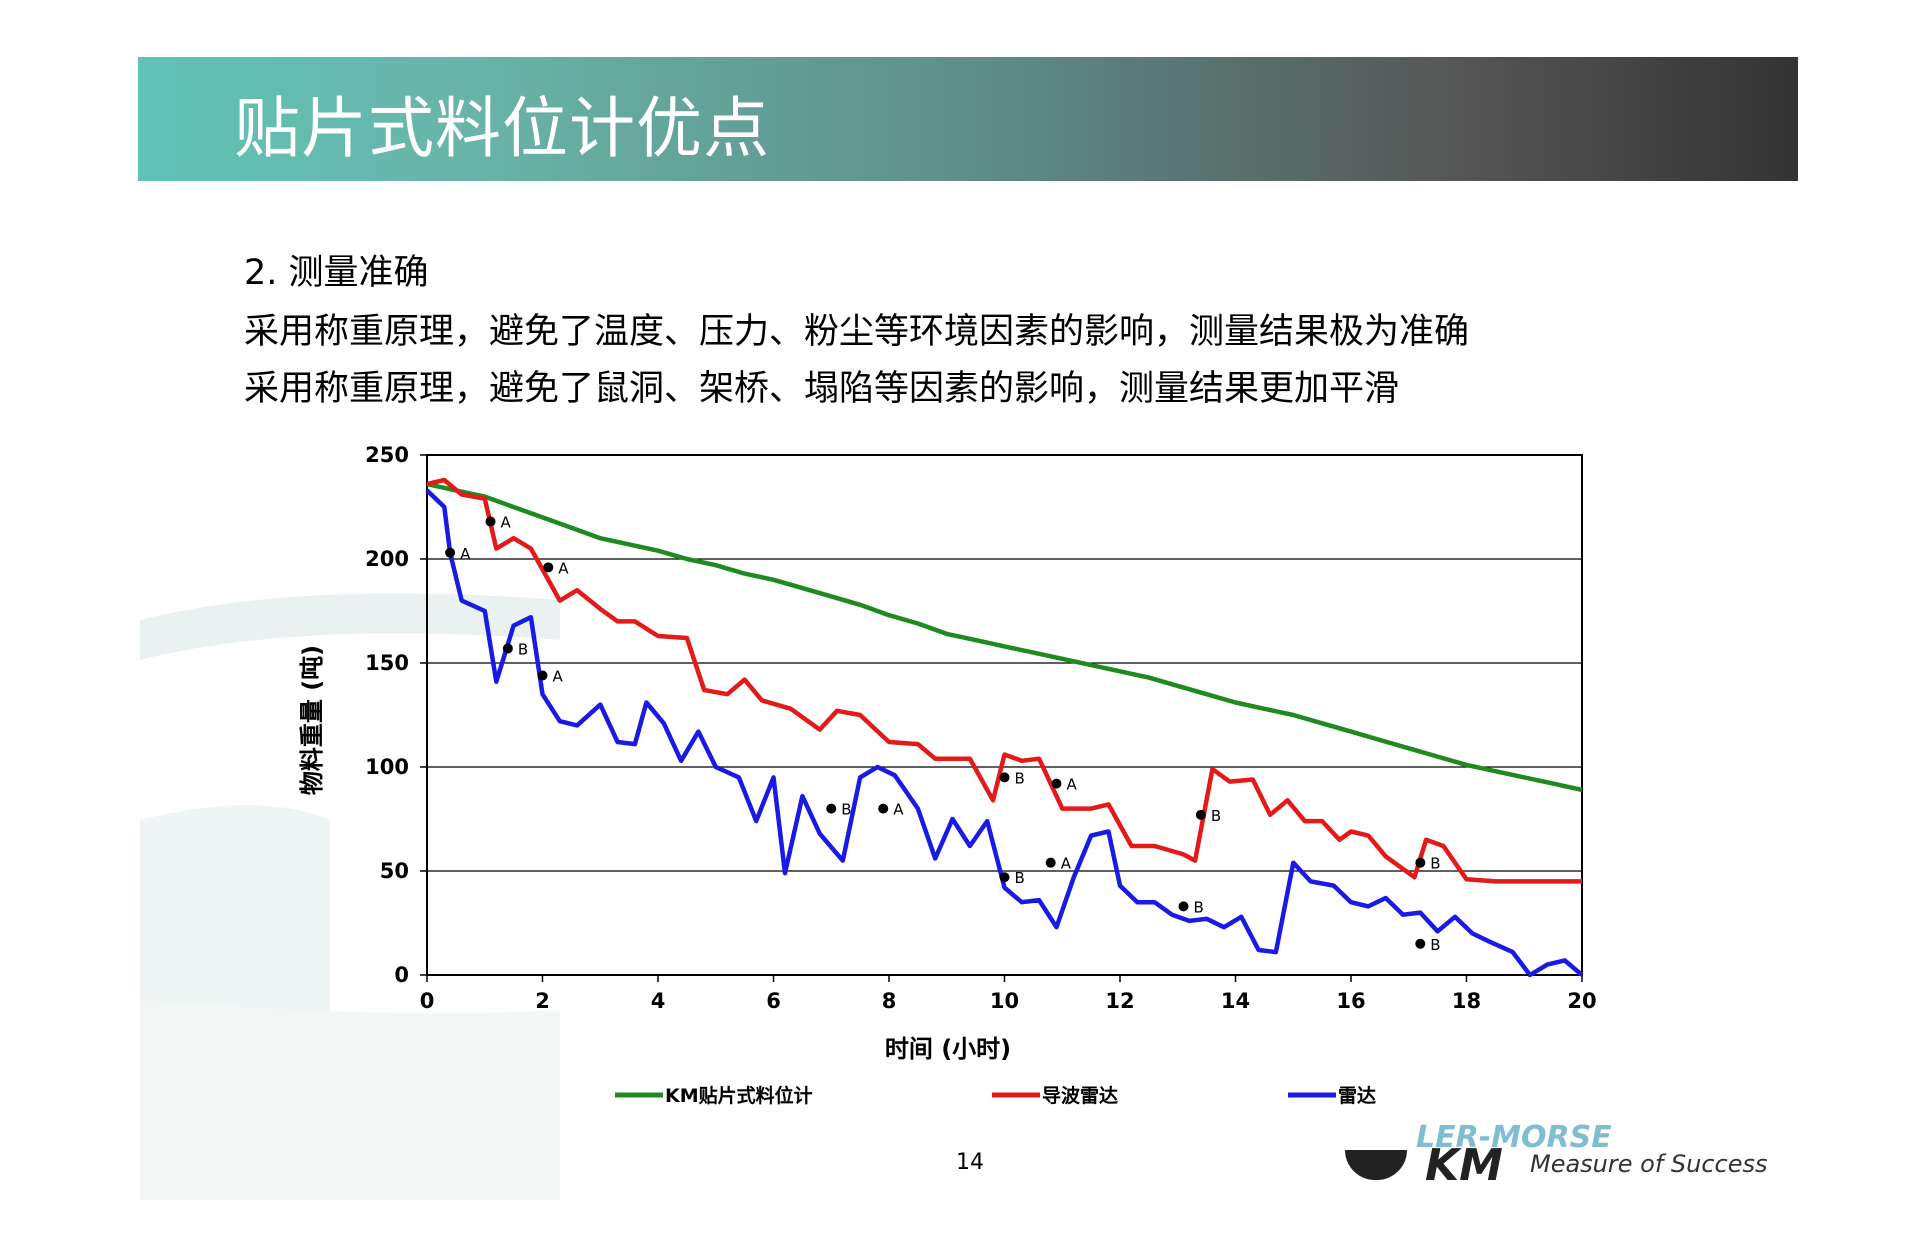 This screenshot has width=1920, height=1244. What do you see at coordinates (970, 1162) in the screenshot?
I see `page-number: 14` at bounding box center [970, 1162].